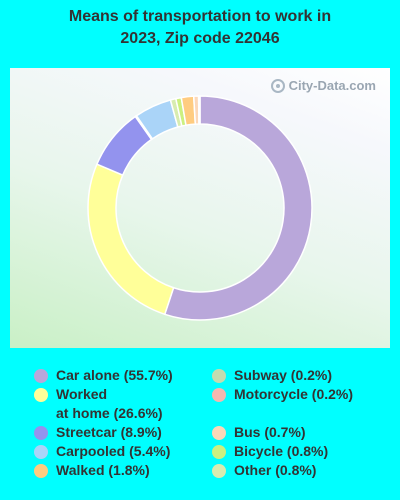  Describe the element at coordinates (200, 16) in the screenshot. I see `chart-title-line1: Means of transportation to work in` at that location.